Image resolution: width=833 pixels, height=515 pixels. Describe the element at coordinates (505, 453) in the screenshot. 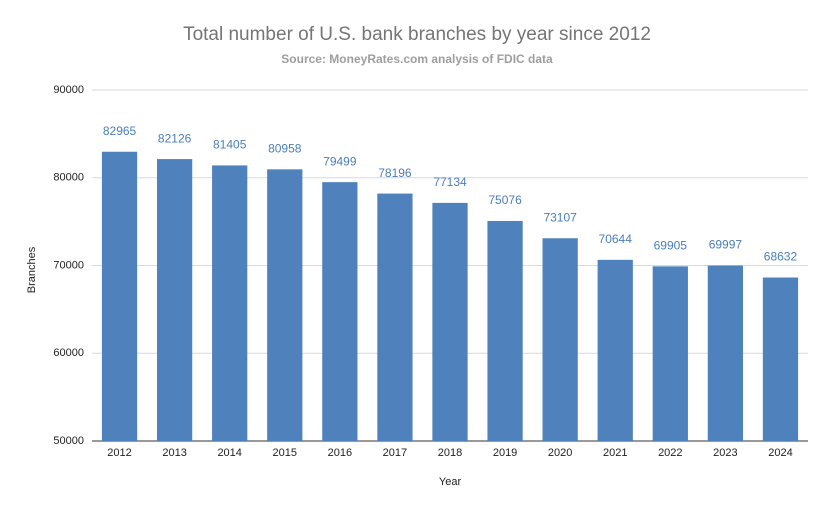

I see `x-tick-label: 2019` at that location.